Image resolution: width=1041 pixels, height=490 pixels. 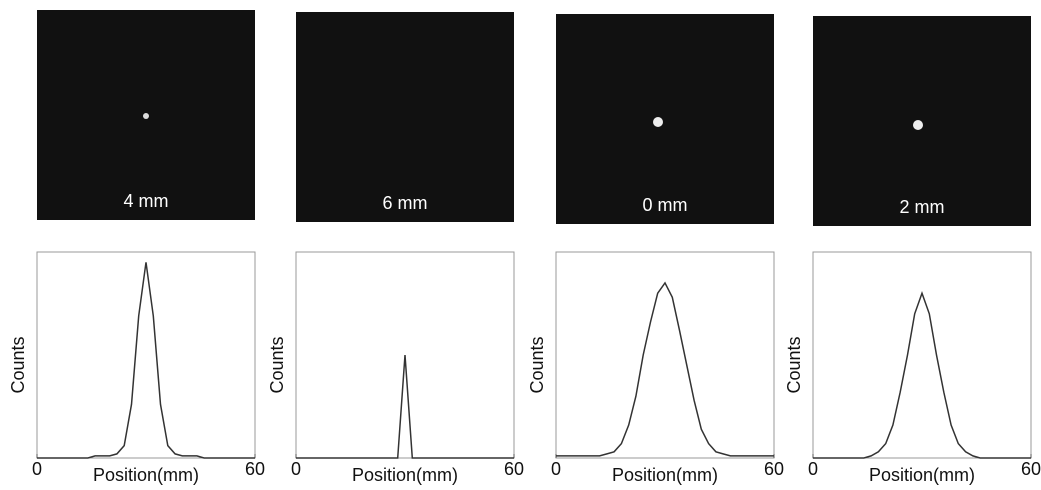 I want to click on image-label: 0 mm, so click(x=665, y=205).